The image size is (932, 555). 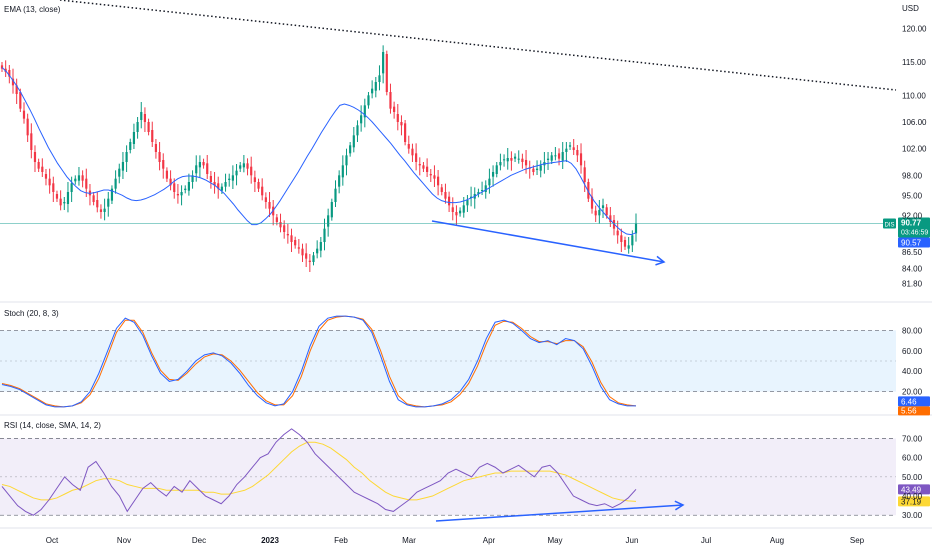 I want to click on stoch-k-badge, so click(x=914, y=401).